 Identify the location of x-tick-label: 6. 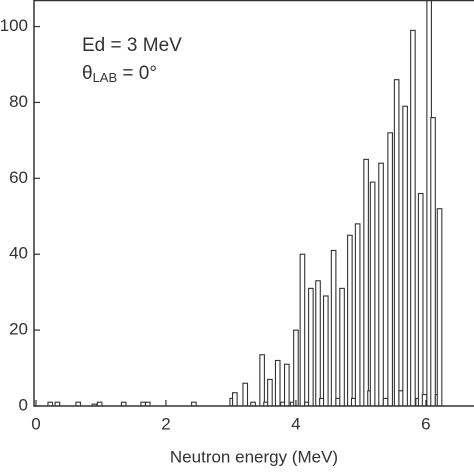
(425, 423).